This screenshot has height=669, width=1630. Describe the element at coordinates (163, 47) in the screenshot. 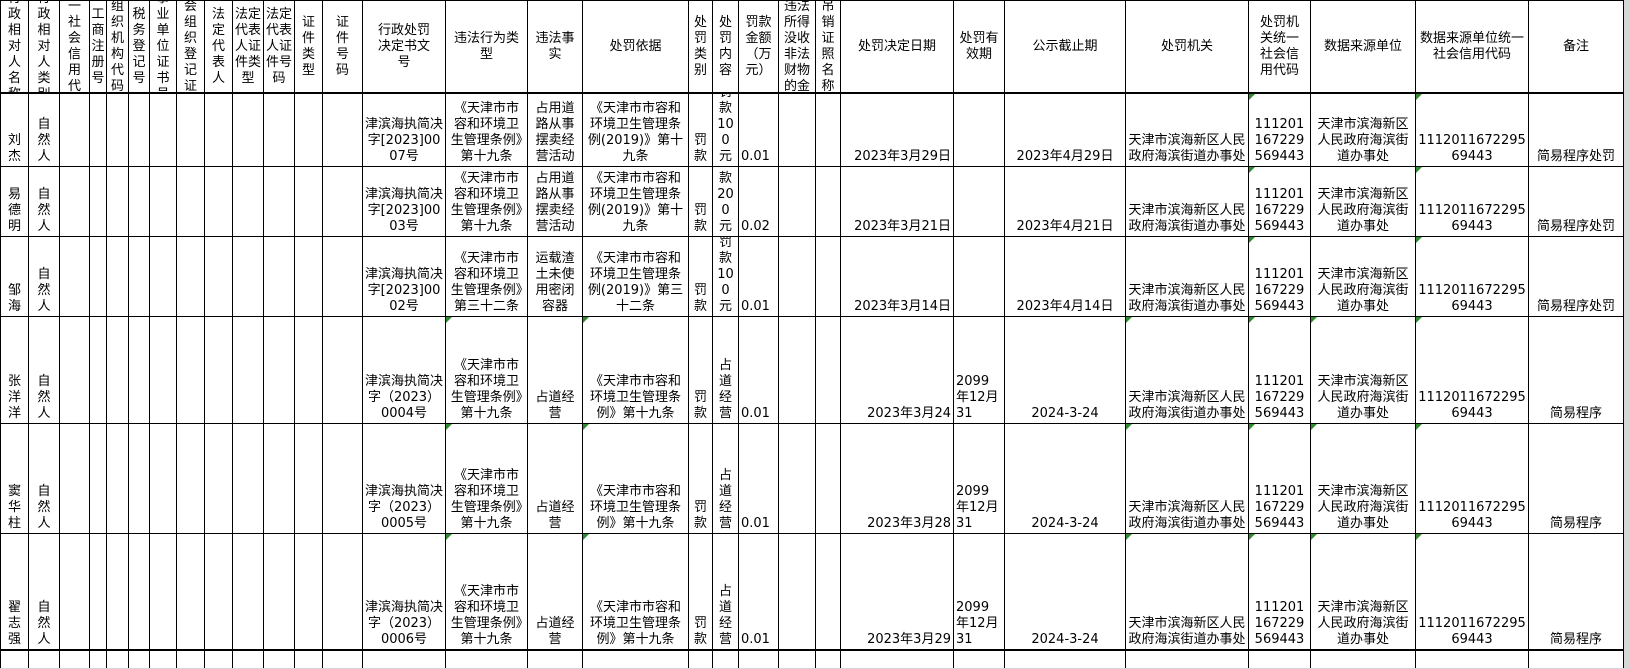

I see `column-header-7: 事业单位证书号` at that location.